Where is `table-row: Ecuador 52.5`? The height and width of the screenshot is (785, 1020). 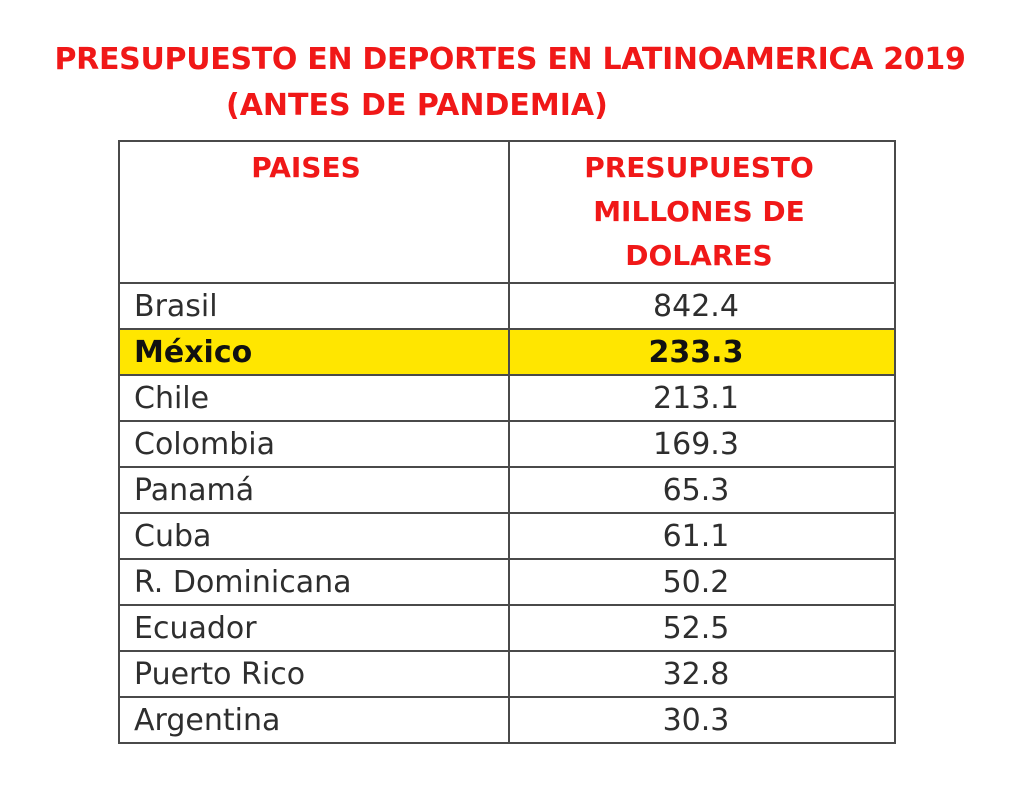 table-row: Ecuador 52.5 is located at coordinates (507, 628).